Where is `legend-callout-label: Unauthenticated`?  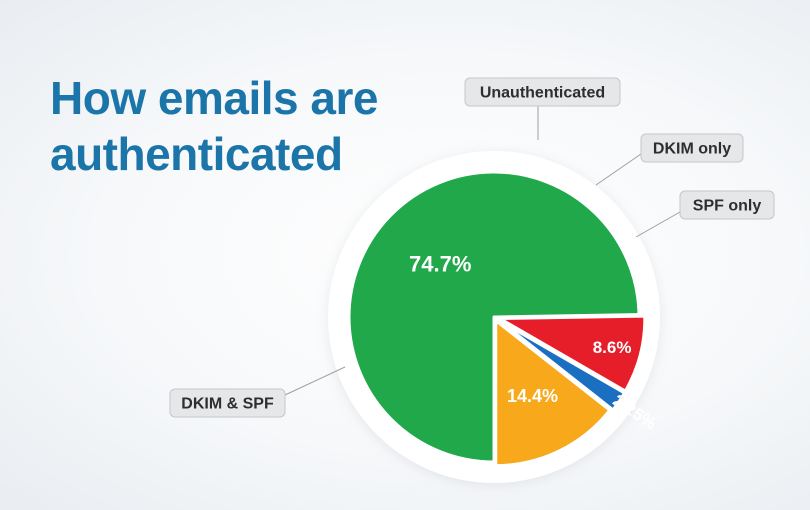 legend-callout-label: Unauthenticated is located at coordinates (542, 93).